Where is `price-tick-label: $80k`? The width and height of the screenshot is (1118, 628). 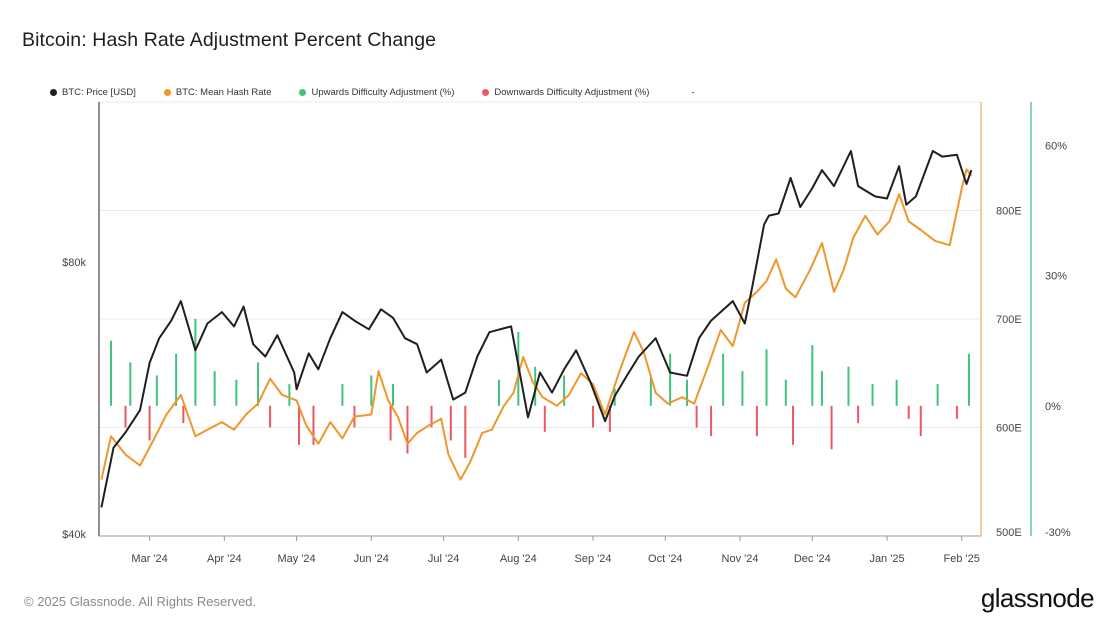
price-tick-label: $80k is located at coordinates (74, 263).